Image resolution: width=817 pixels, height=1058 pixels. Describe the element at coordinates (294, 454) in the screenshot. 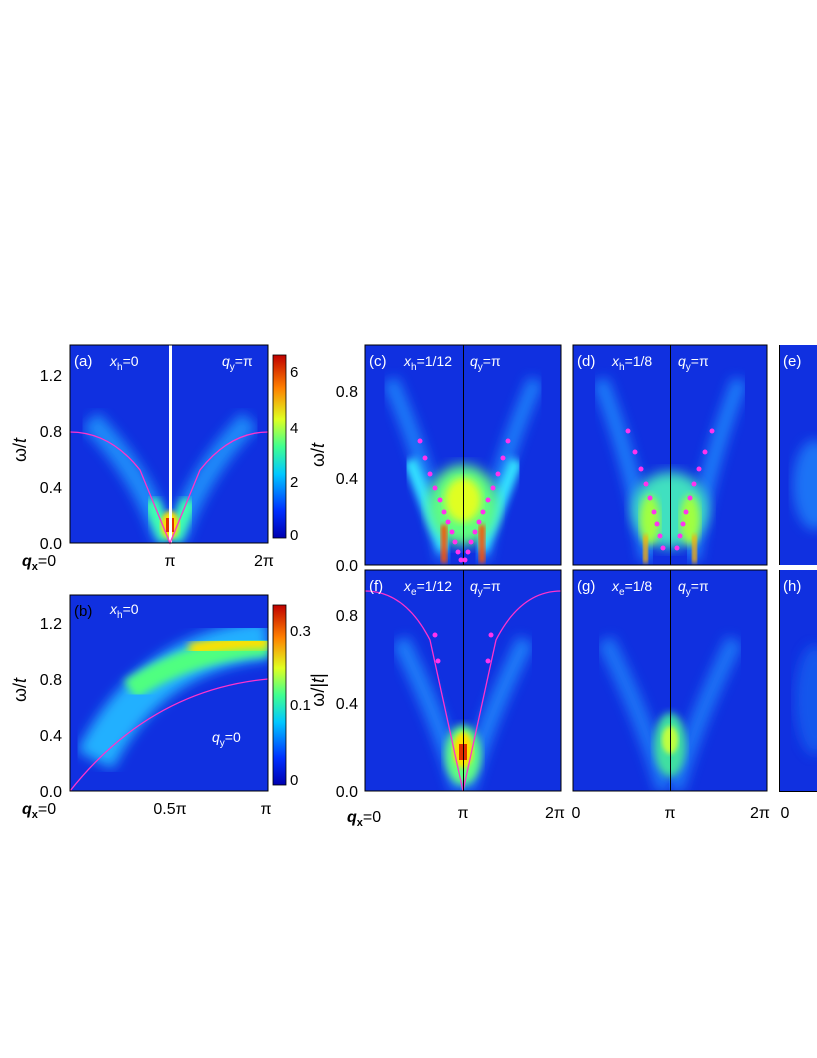

I see `panel-a-colorbar-ticks: 0 2 4 6` at that location.